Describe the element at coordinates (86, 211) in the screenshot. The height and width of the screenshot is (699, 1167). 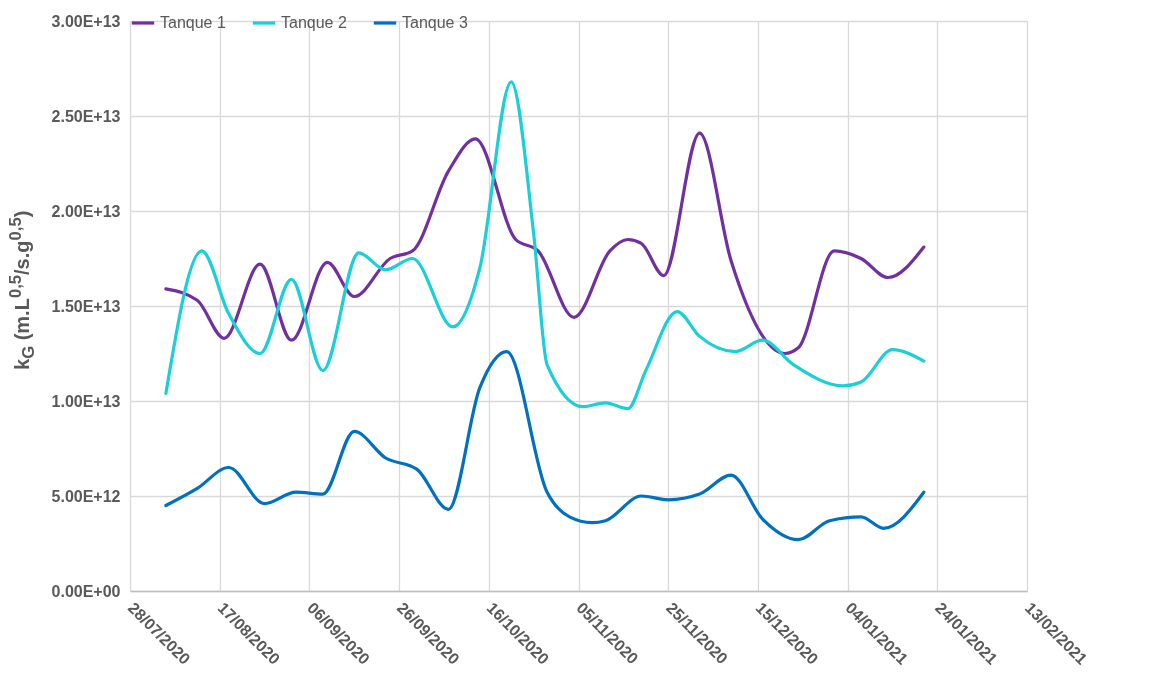
I see `y-tick-label: 2.00E+13` at that location.